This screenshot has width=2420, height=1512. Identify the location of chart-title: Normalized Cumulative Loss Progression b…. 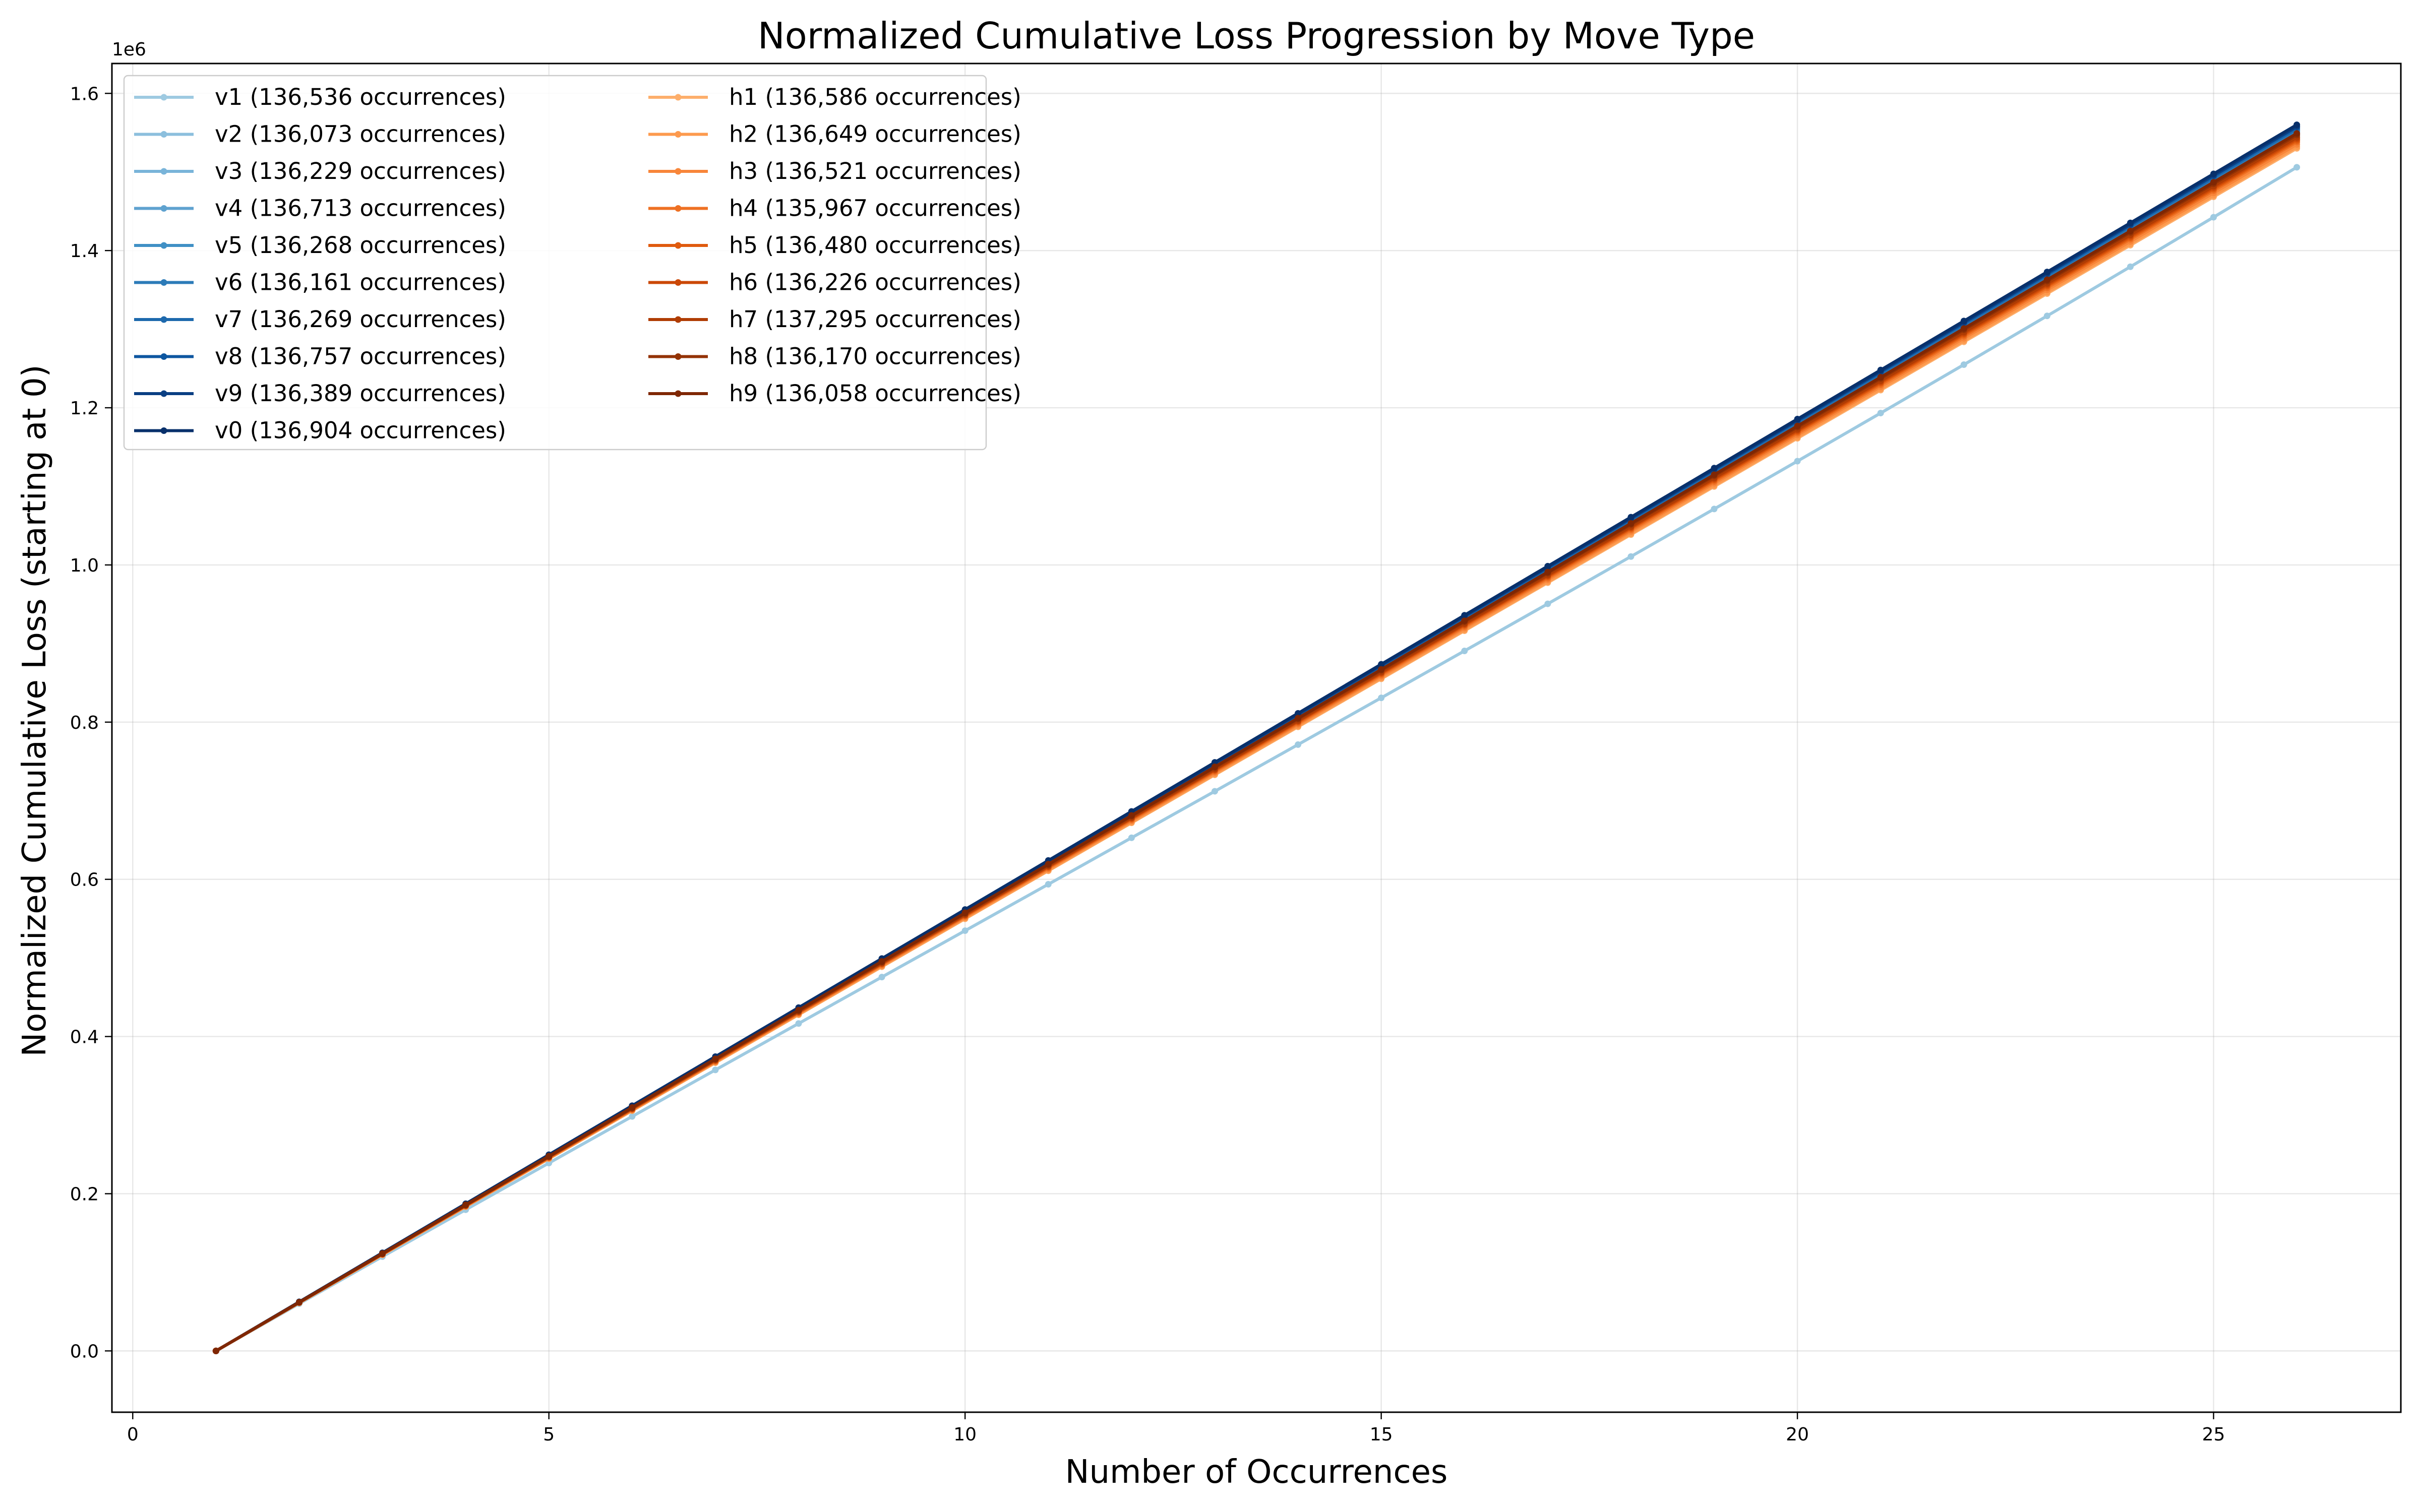
(1256, 36).